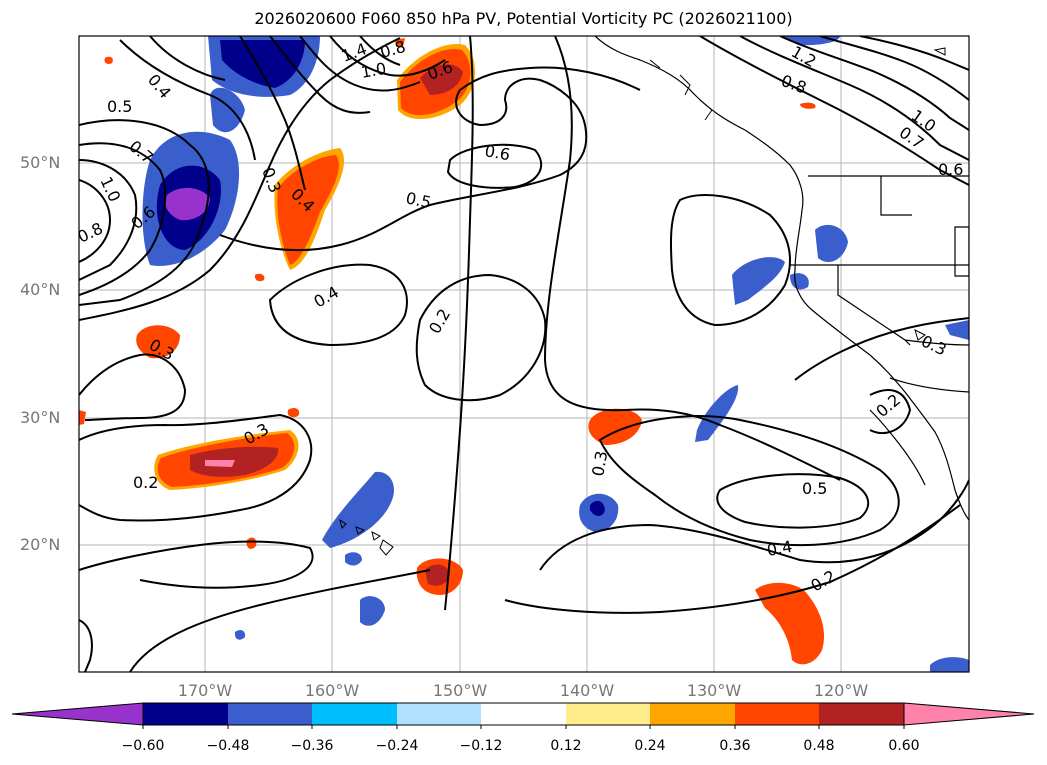 The width and height of the screenshot is (1047, 765). I want to click on colorbar-tick-label: 0.12, so click(566, 746).